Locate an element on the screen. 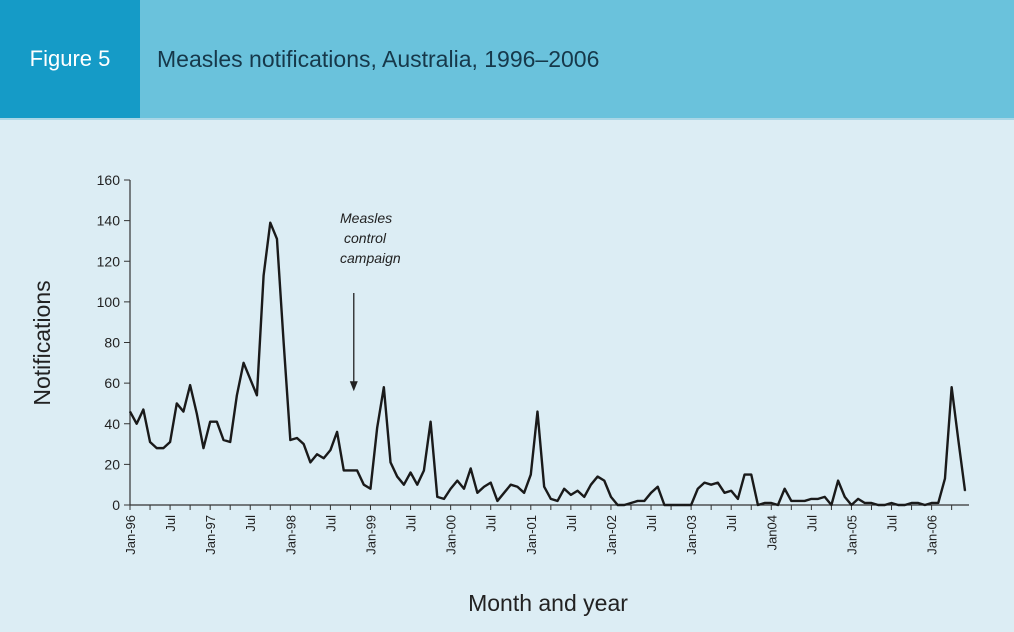  annotation-arrow-head is located at coordinates (353, 386).